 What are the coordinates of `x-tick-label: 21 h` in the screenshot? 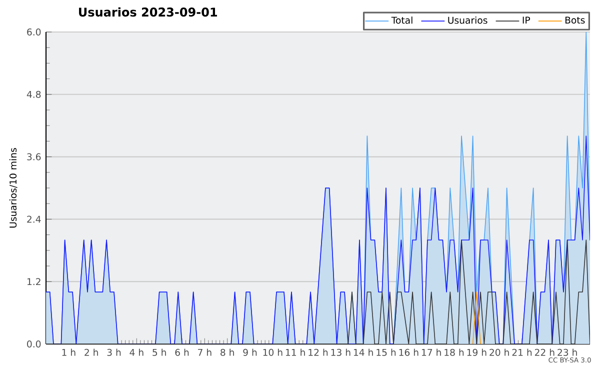 It's located at (522, 352).